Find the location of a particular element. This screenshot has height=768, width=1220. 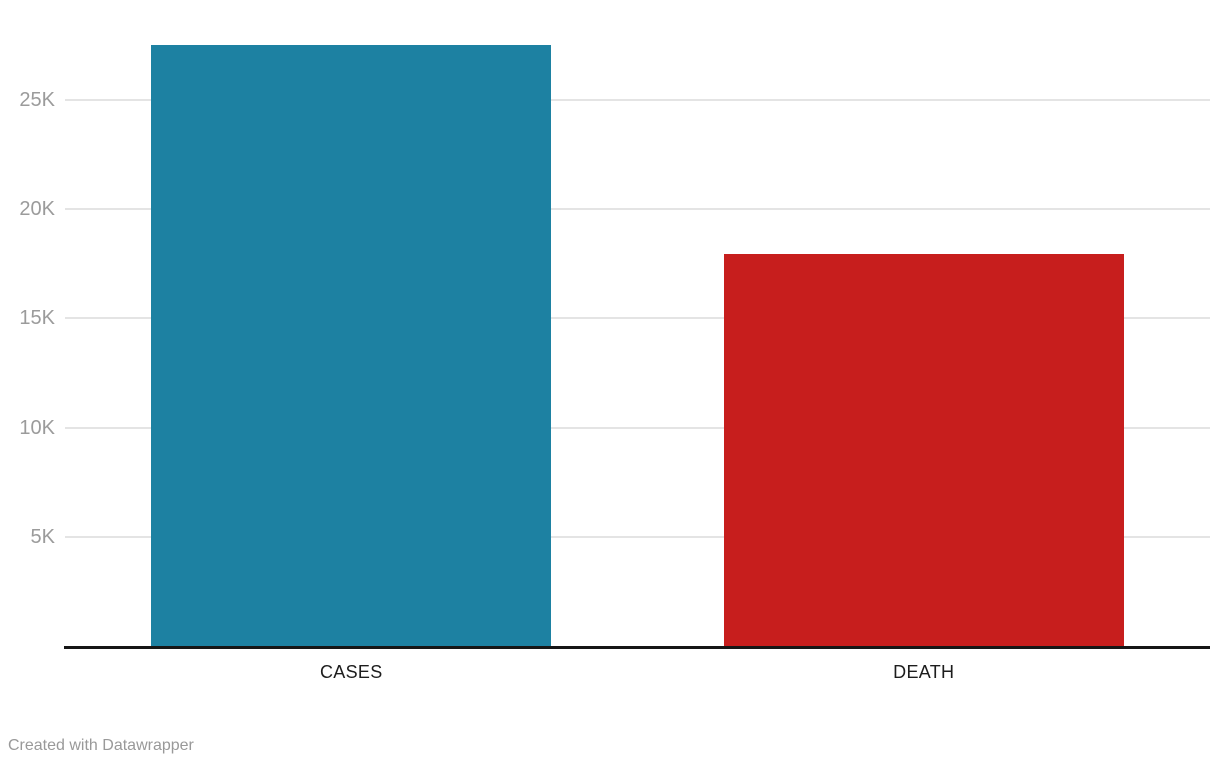

y-tick-label-15k: 15K is located at coordinates (37, 318).